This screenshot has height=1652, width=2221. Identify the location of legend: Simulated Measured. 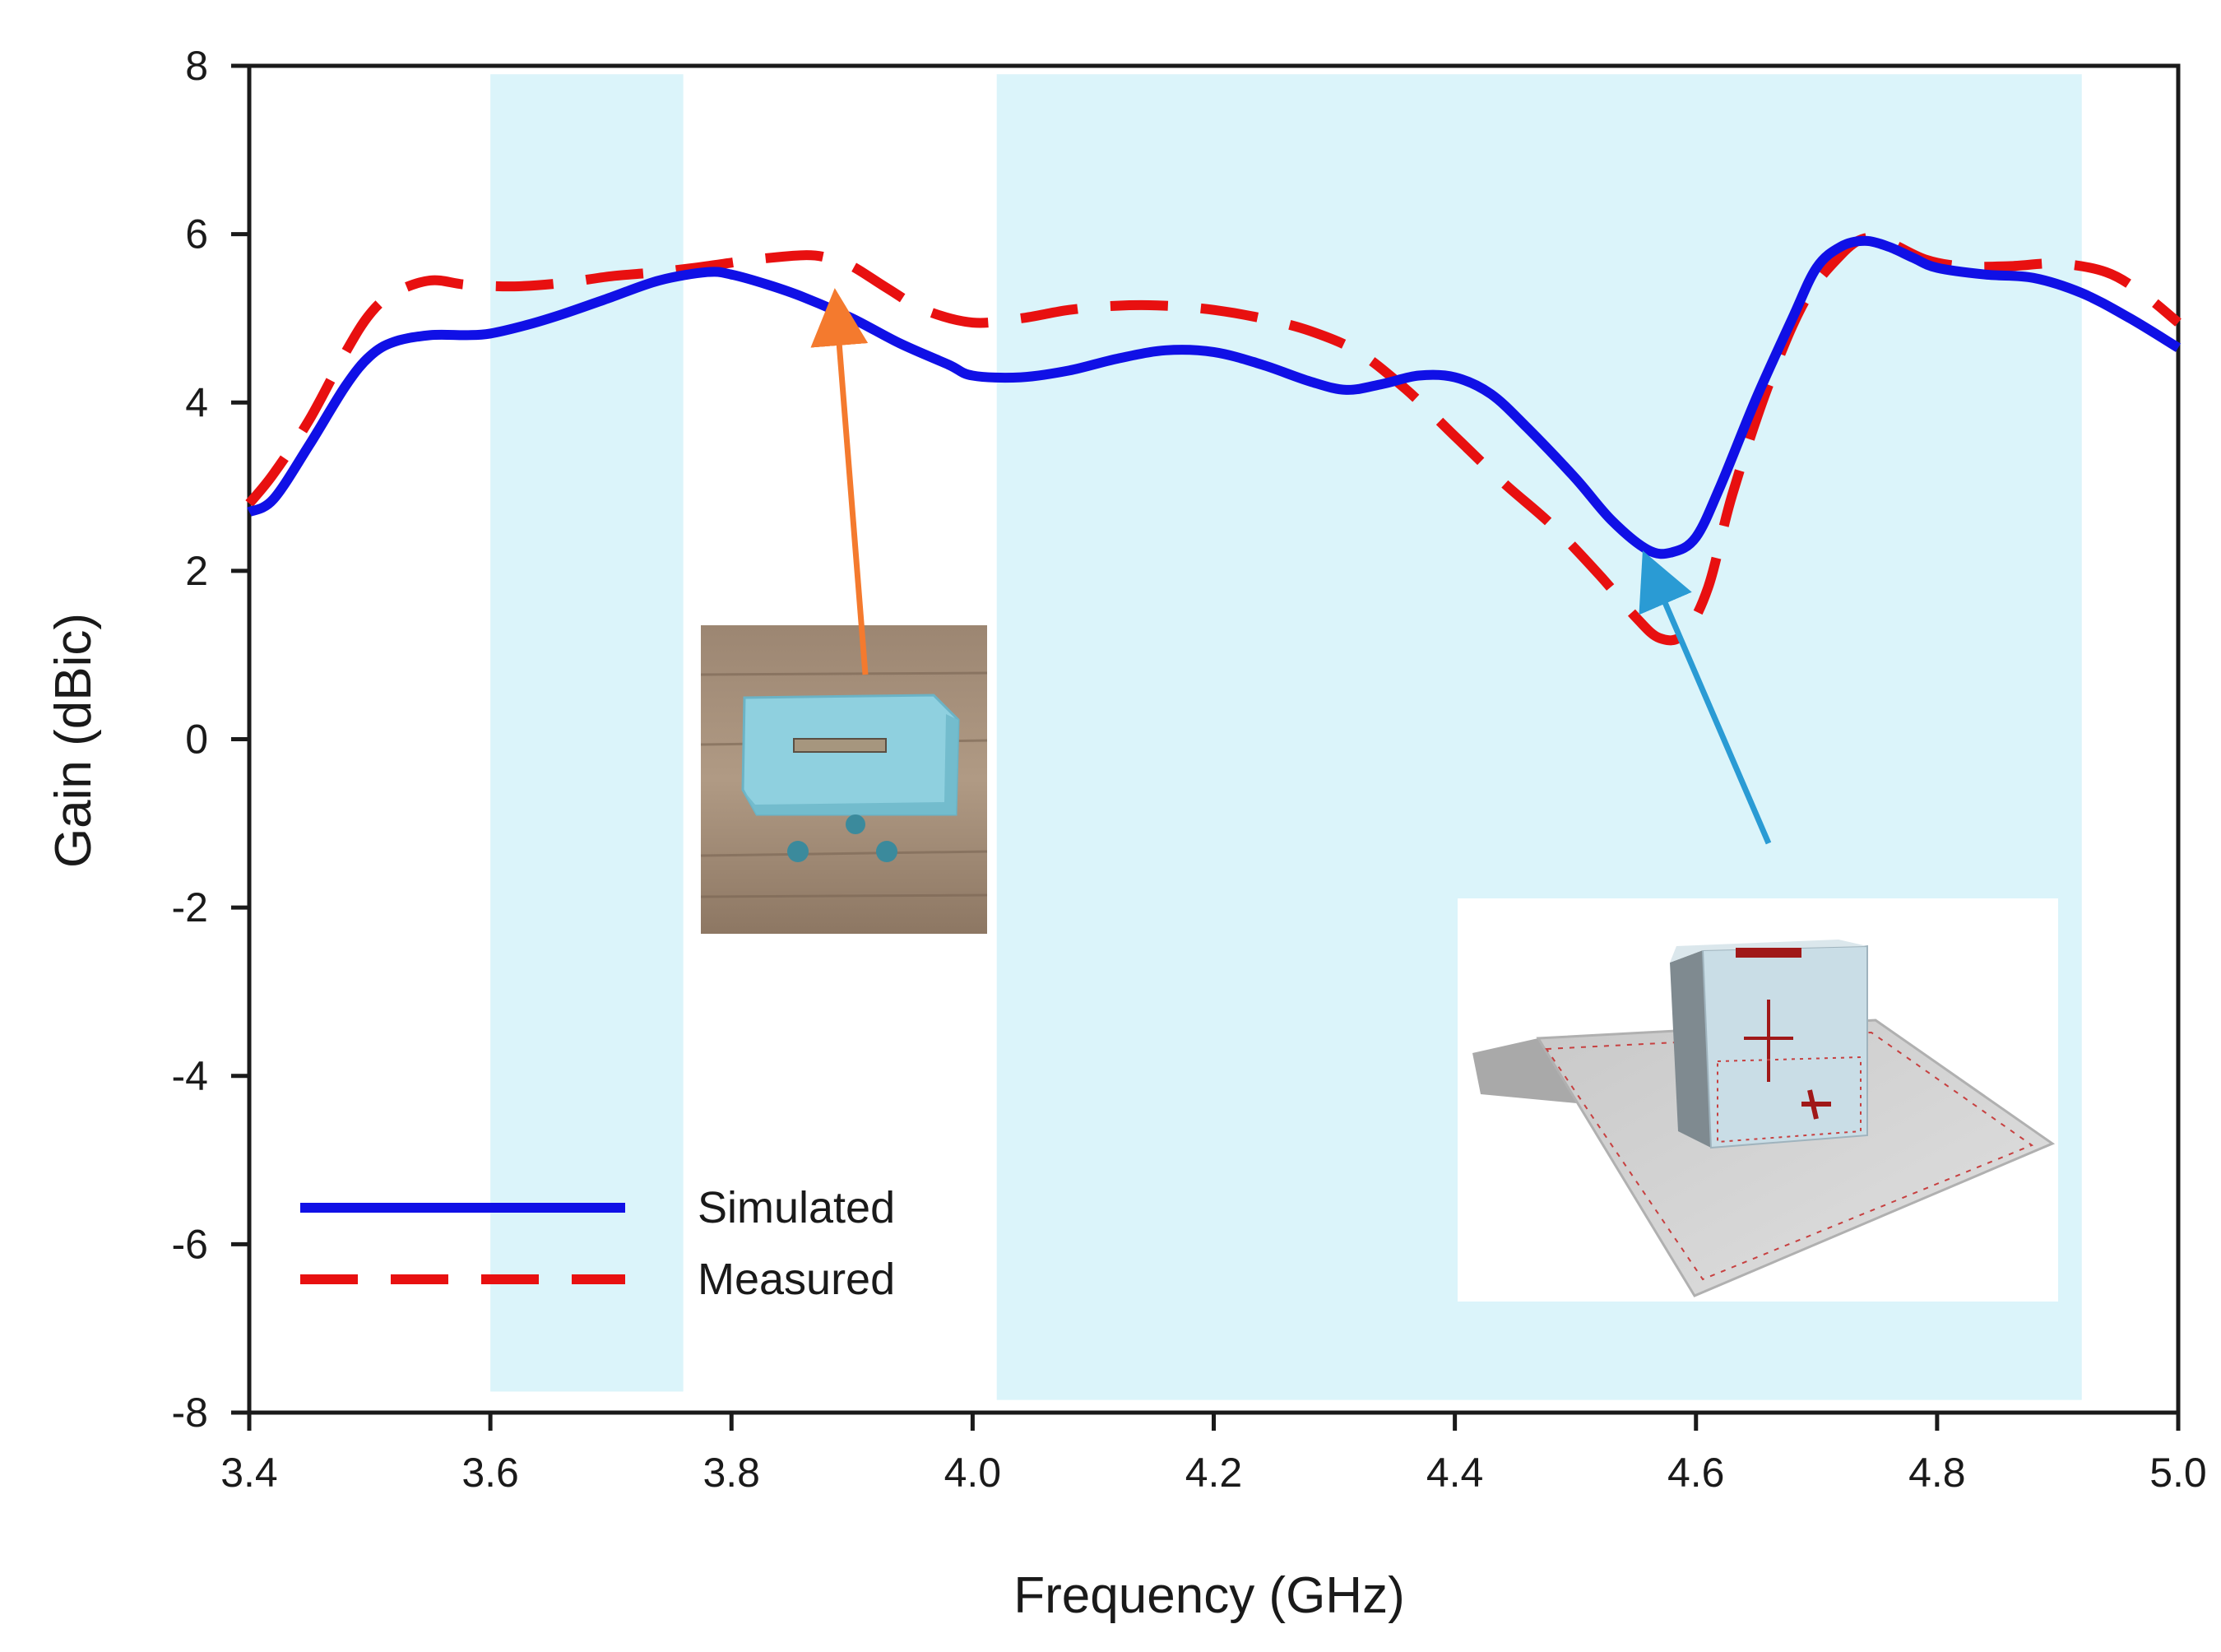
(597, 1244).